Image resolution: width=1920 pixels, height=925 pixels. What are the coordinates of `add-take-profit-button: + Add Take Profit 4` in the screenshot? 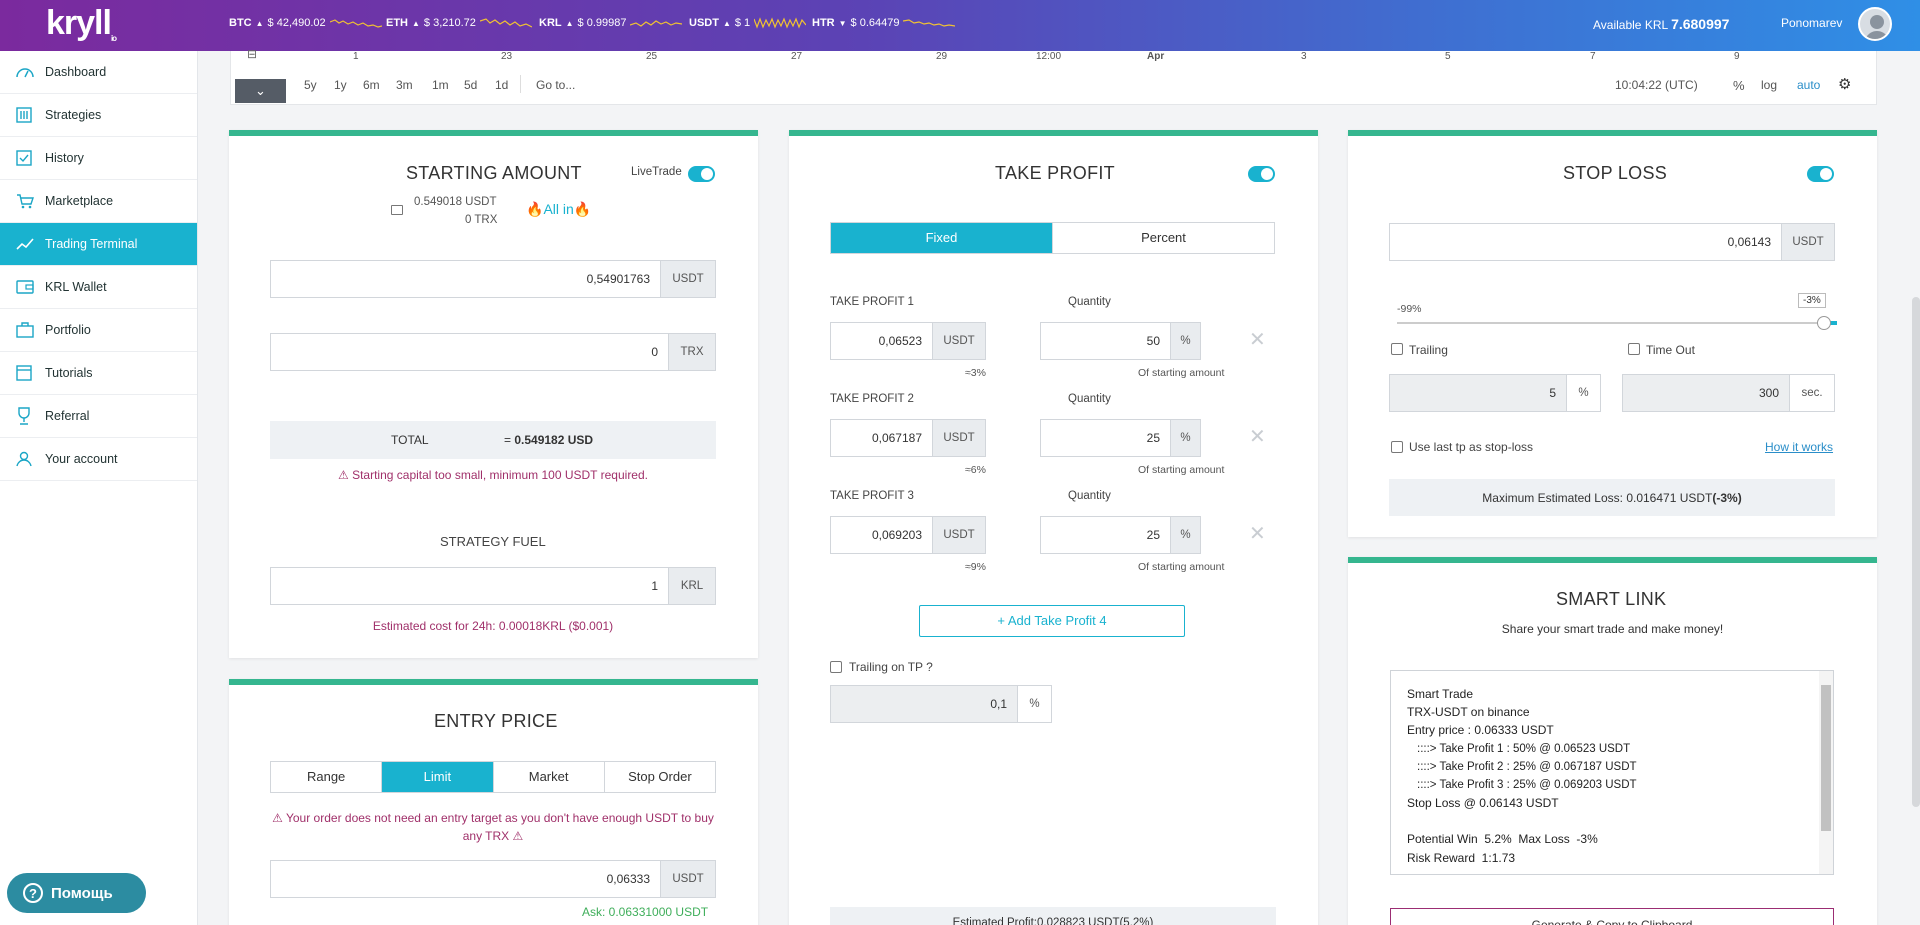 It's located at (1052, 621).